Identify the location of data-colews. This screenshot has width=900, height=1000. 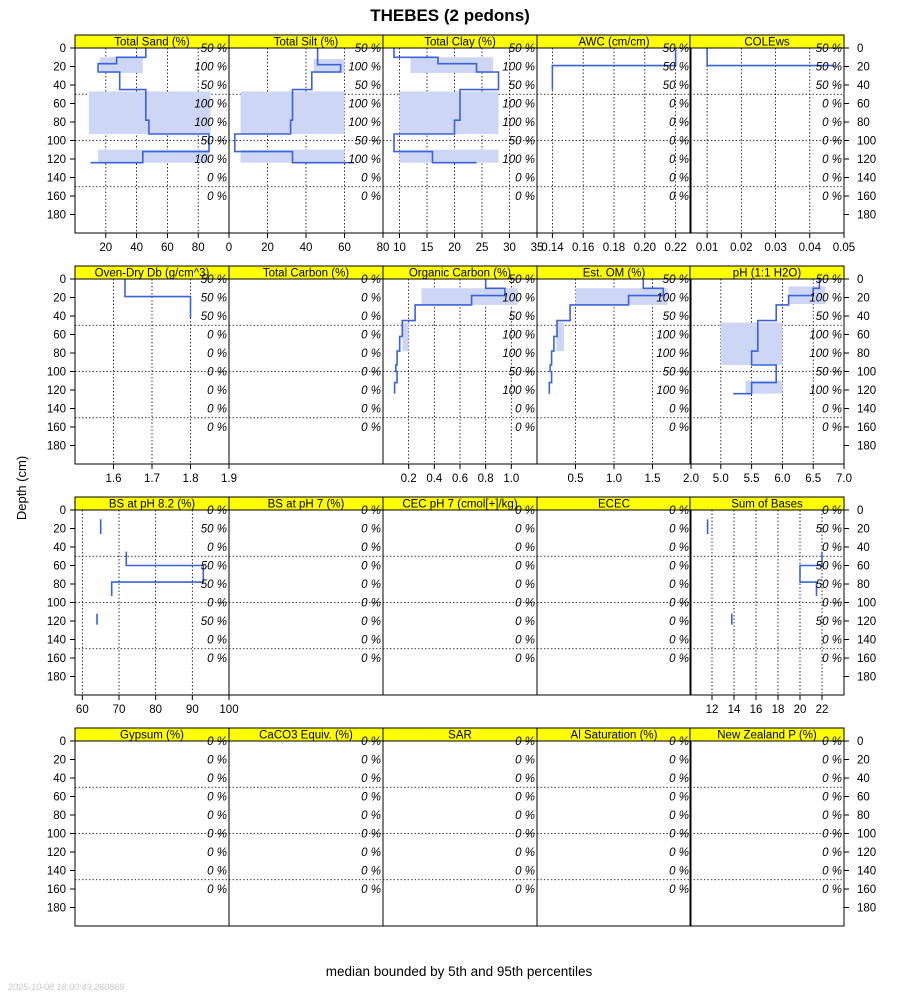
(770, 58).